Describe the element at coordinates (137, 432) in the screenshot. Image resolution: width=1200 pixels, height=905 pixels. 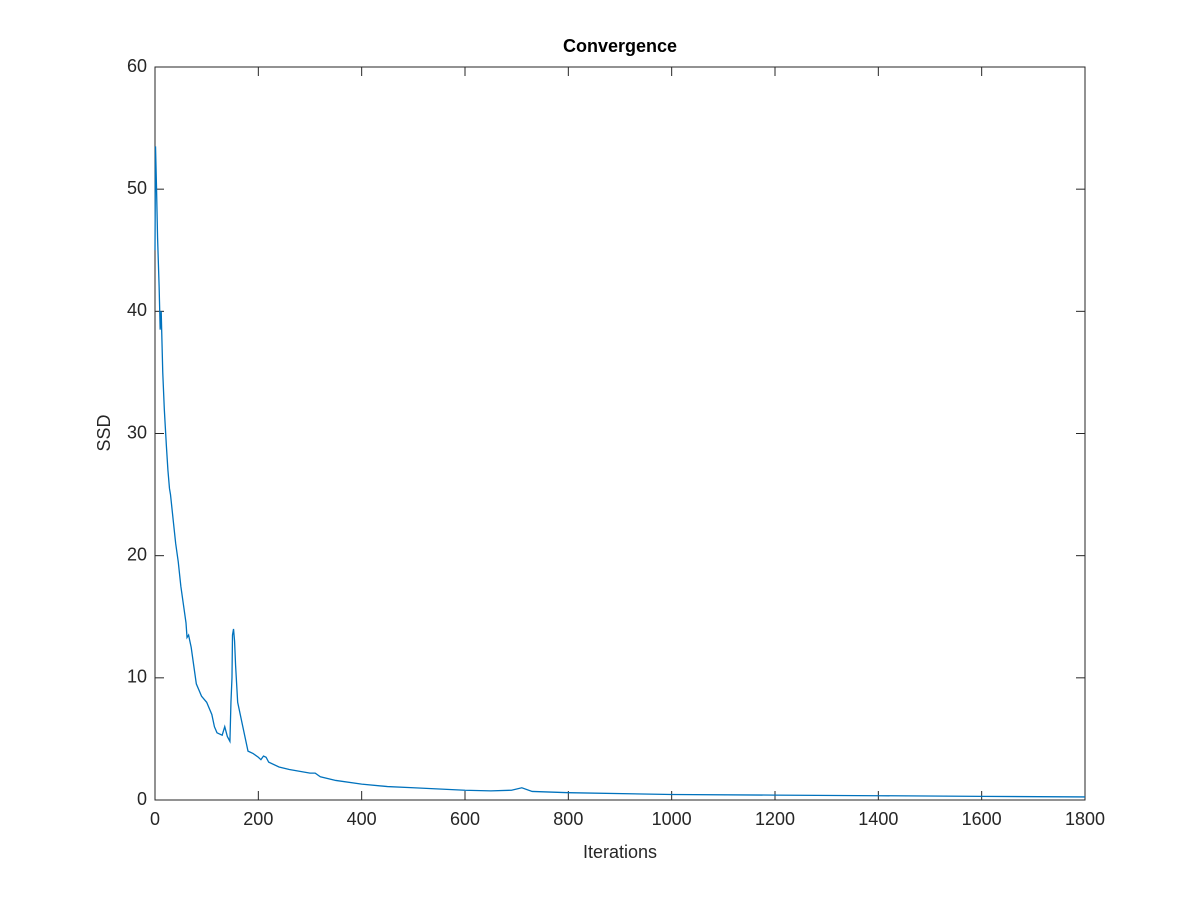
I see `y-tick-label: 30` at that location.